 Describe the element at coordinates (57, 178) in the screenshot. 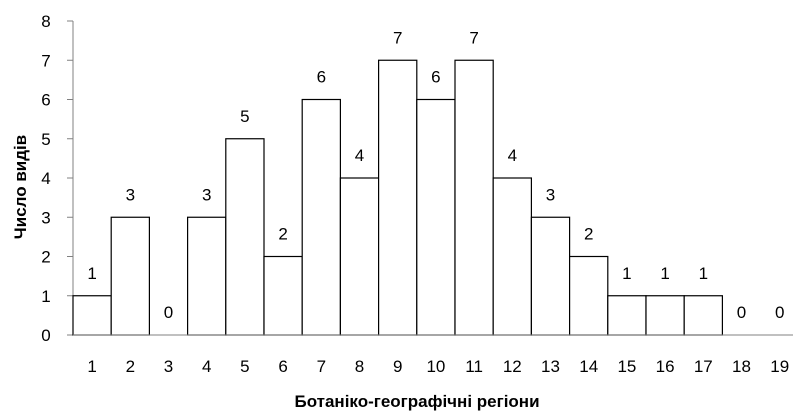

I see `y-axis: 0 1 2 3 4 5 6 7 8` at that location.